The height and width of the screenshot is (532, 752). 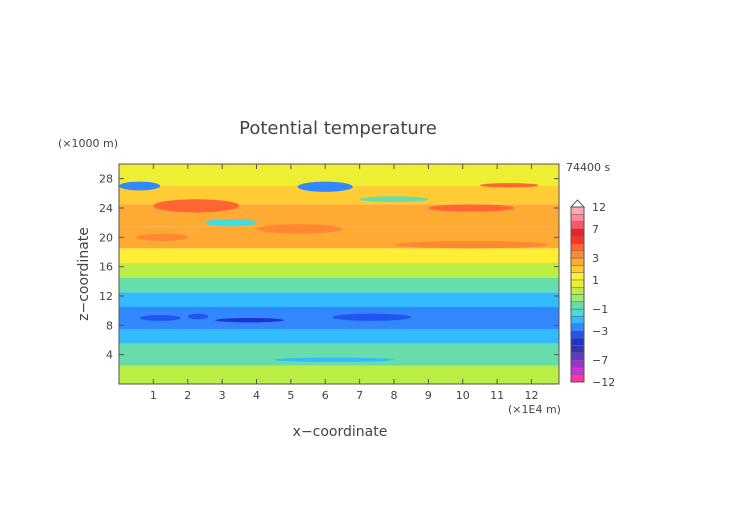 I want to click on x-tick-label-7: 7, so click(x=359, y=395).